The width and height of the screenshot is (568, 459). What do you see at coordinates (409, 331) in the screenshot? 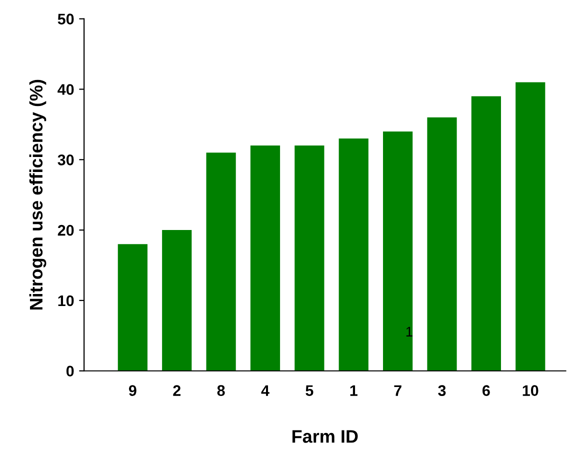
I see `annotation: 1` at bounding box center [409, 331].